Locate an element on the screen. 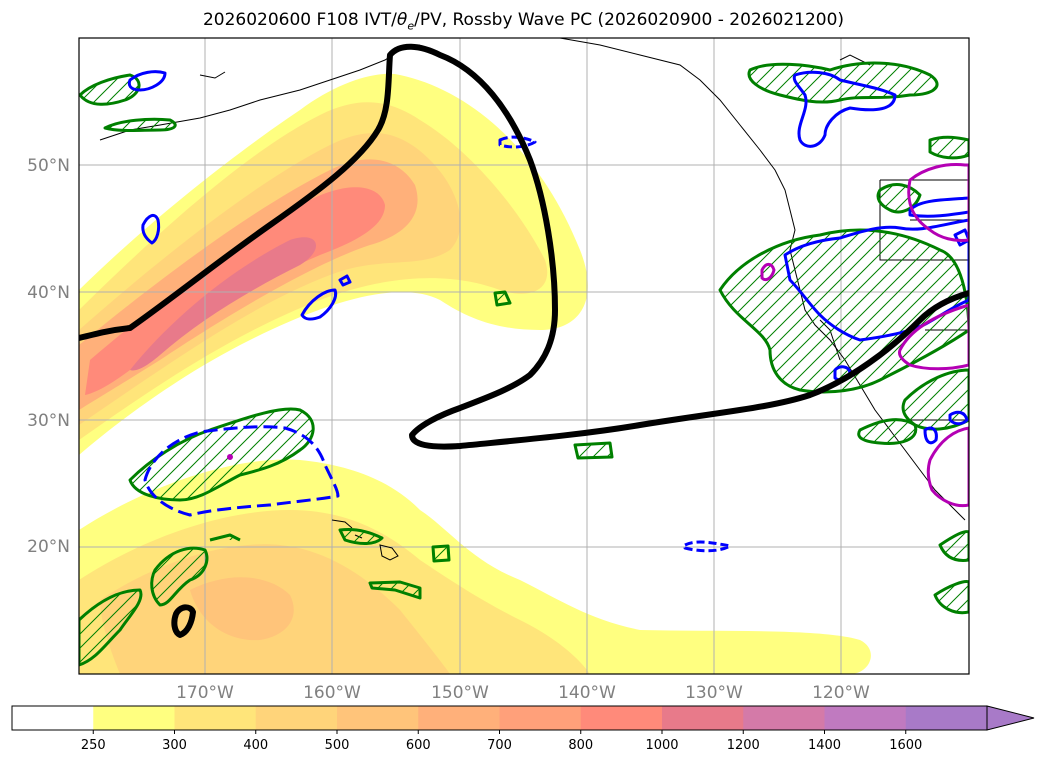 The width and height of the screenshot is (1047, 767). colorbar: 250 300 400 500 600 700 800 1000 1200 1400 1600 is located at coordinates (523, 729).